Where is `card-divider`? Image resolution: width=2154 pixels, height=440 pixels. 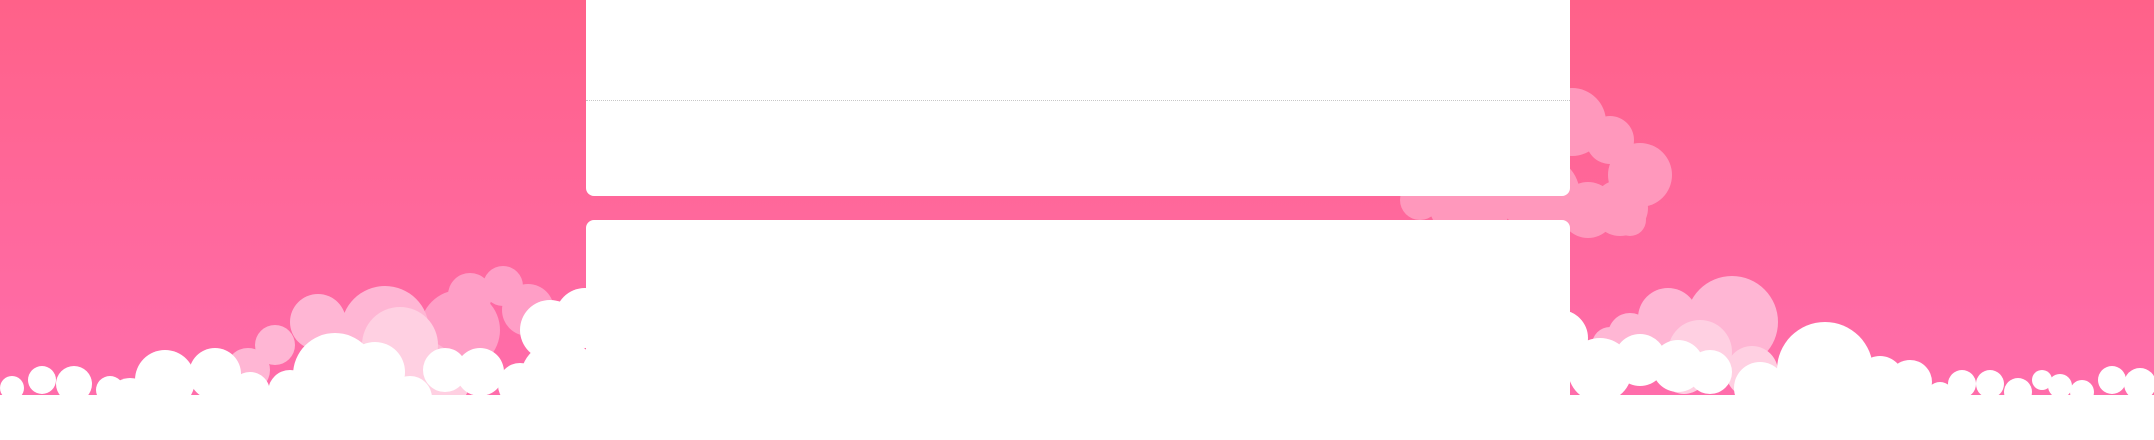
card-divider is located at coordinates (1078, 100).